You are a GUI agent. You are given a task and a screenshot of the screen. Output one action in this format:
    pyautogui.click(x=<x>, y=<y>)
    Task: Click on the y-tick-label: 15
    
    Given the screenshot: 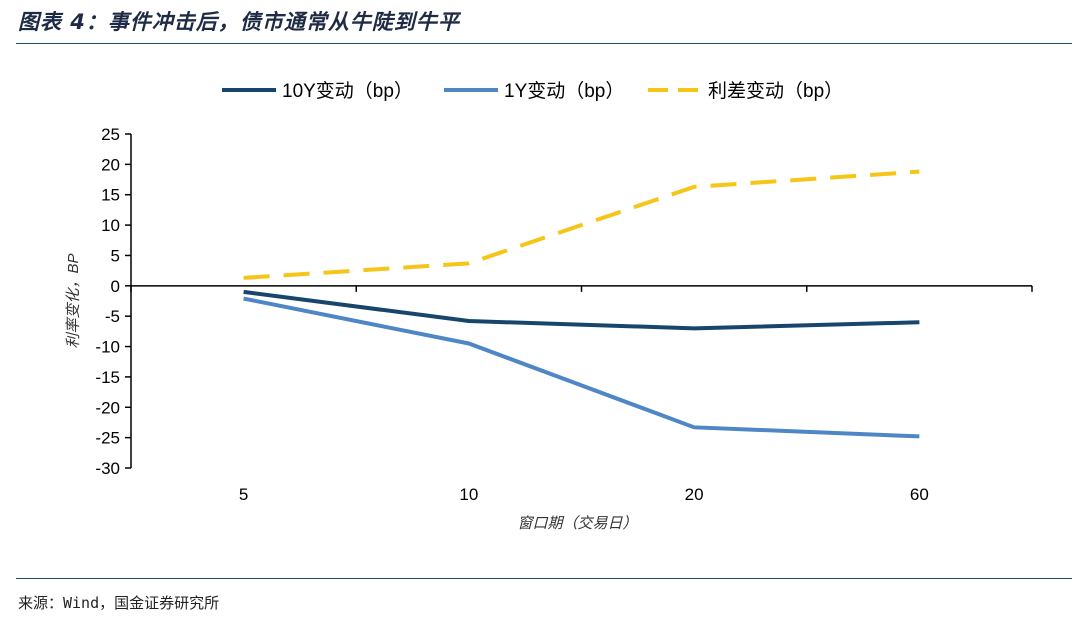 What is the action you would take?
    pyautogui.click(x=110, y=195)
    